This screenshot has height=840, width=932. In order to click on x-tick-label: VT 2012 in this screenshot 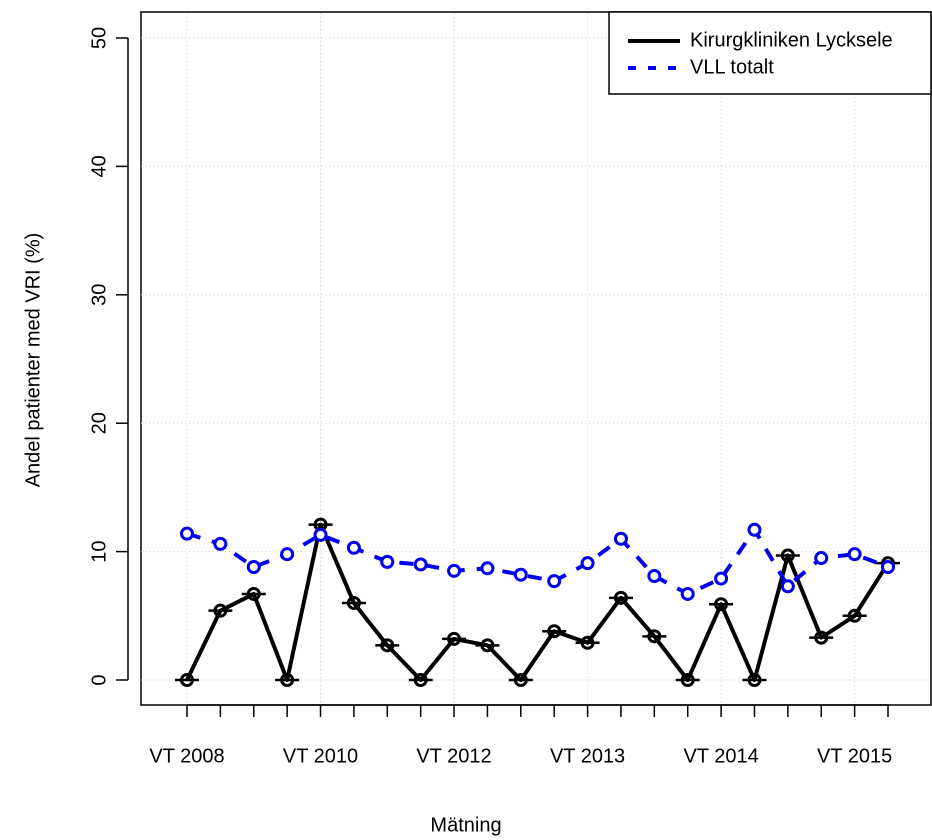, I will do `click(453, 756)`.